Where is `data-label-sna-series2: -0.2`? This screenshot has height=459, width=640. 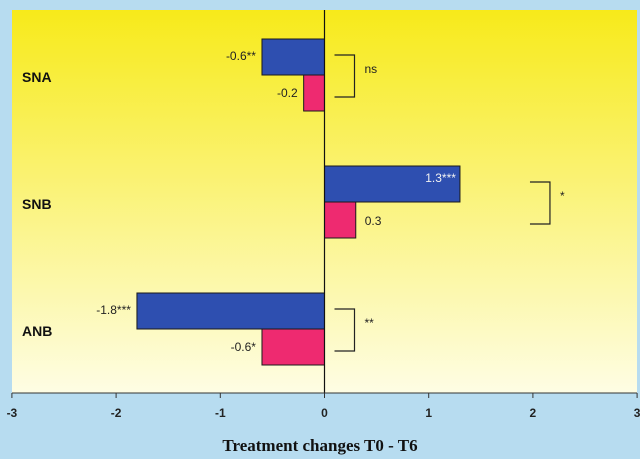 data-label-sna-series2: -0.2 is located at coordinates (287, 93).